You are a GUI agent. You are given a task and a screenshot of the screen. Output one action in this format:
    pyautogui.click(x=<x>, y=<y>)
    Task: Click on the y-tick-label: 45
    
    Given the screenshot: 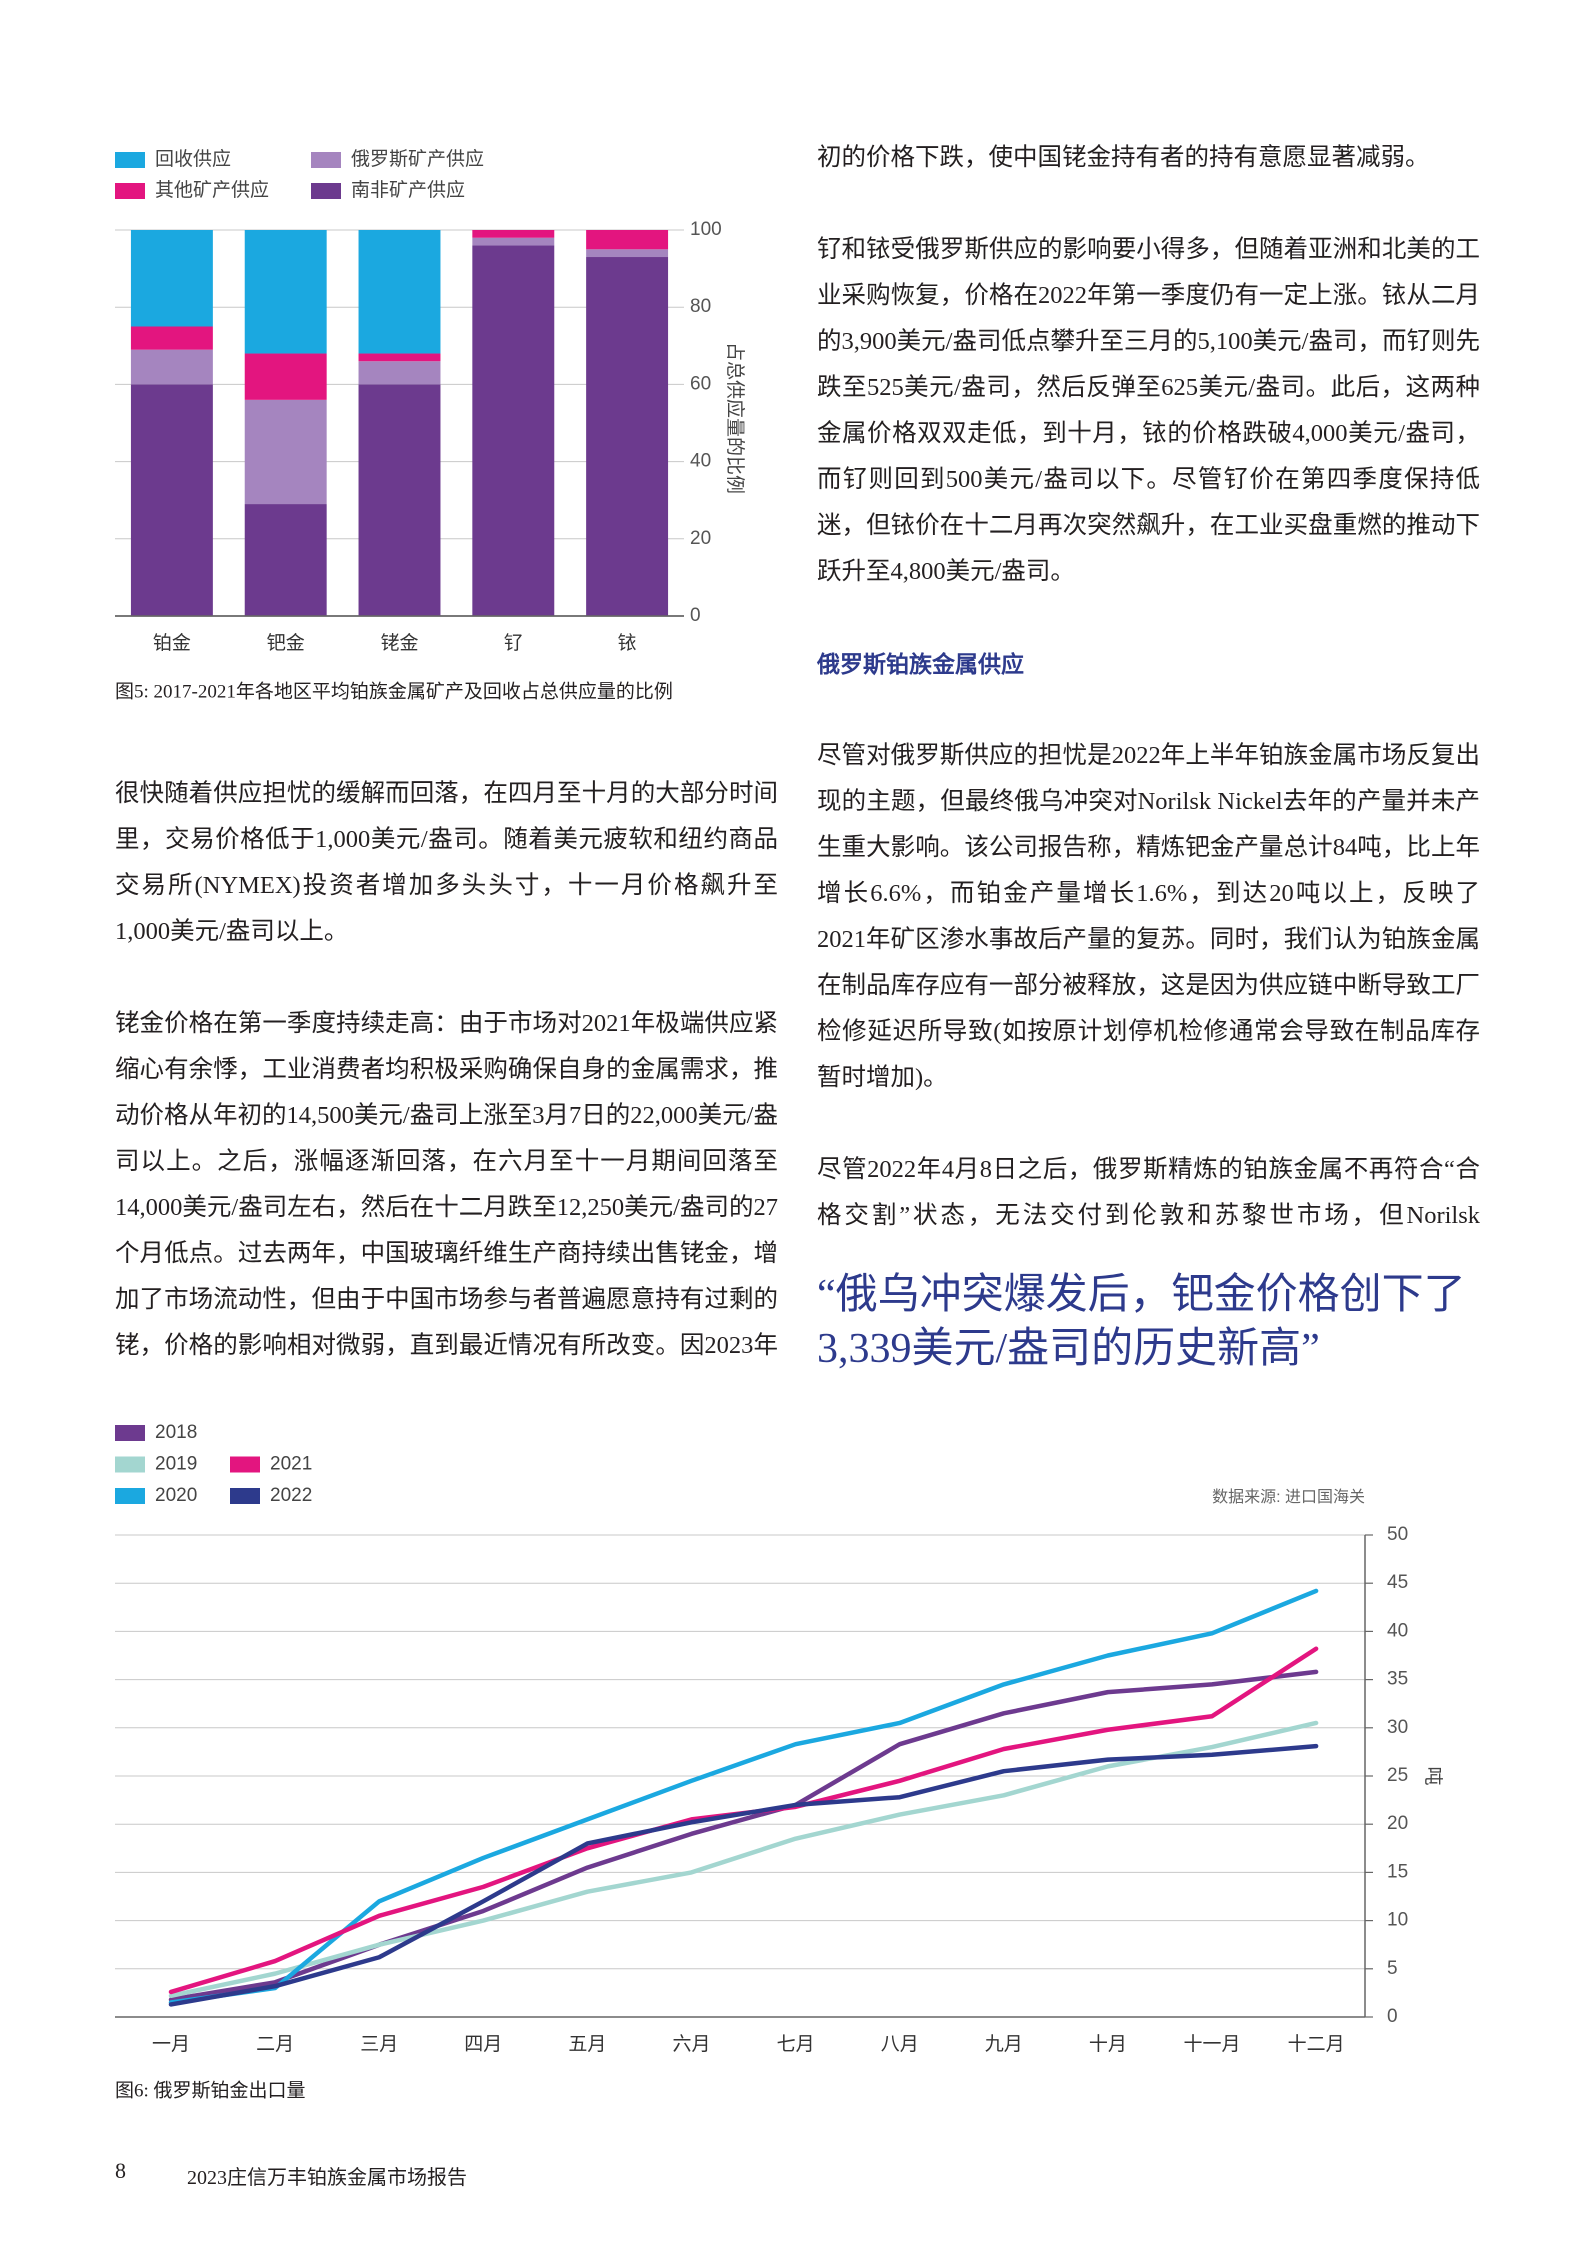 What is the action you would take?
    pyautogui.click(x=1397, y=1582)
    